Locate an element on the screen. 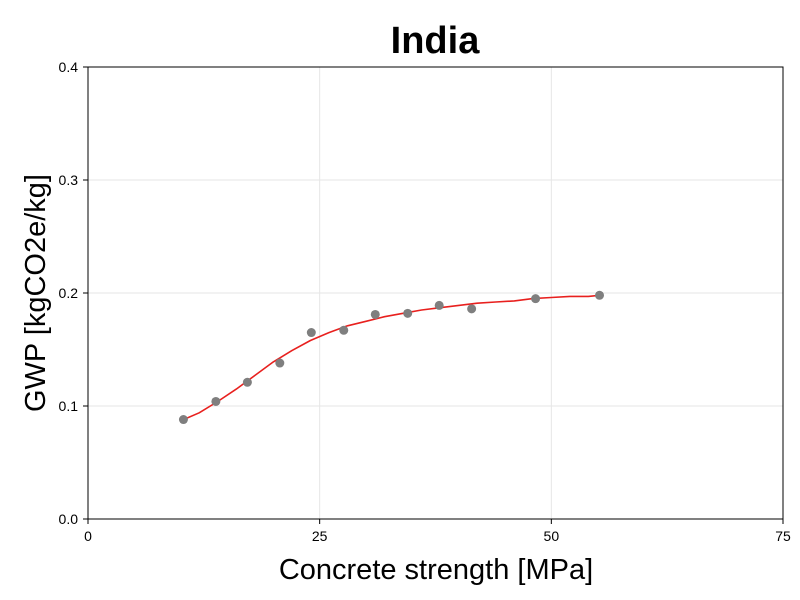 This screenshot has width=800, height=600. x-tick-label: 75 is located at coordinates (783, 536).